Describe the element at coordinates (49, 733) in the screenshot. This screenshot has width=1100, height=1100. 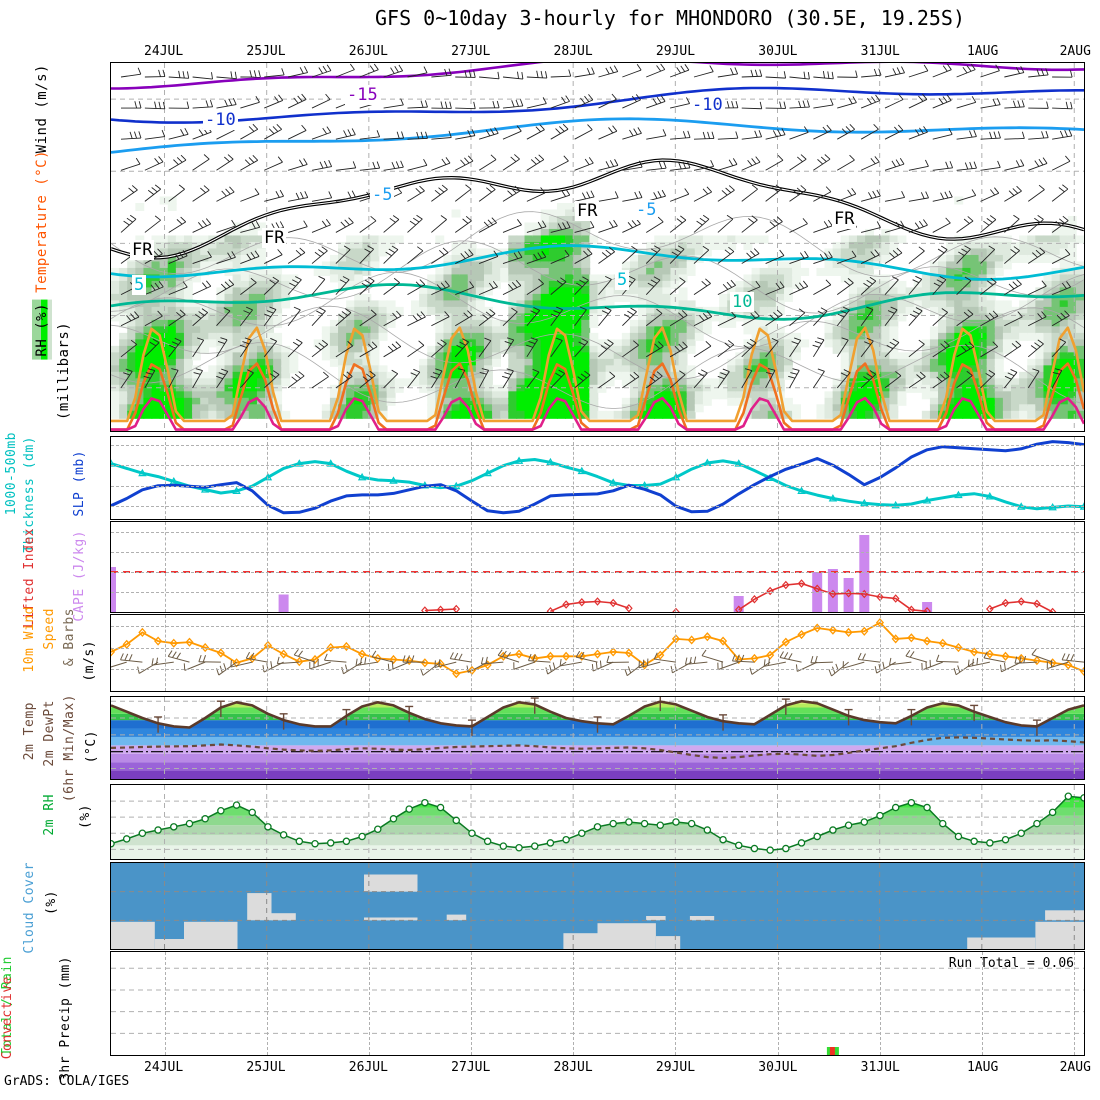
I see `axis-label-2m-dewpt: 2m DewPt` at that location.